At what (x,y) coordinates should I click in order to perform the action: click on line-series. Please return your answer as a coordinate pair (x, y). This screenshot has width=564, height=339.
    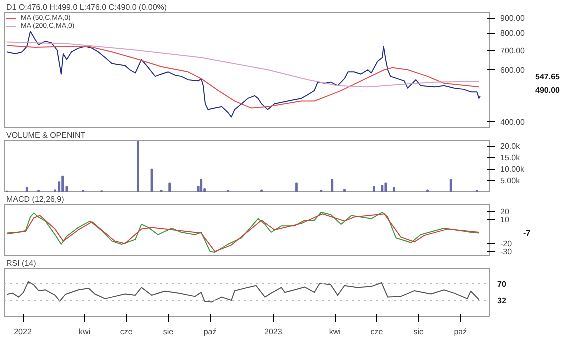
    Looking at the image, I should click on (243, 65).